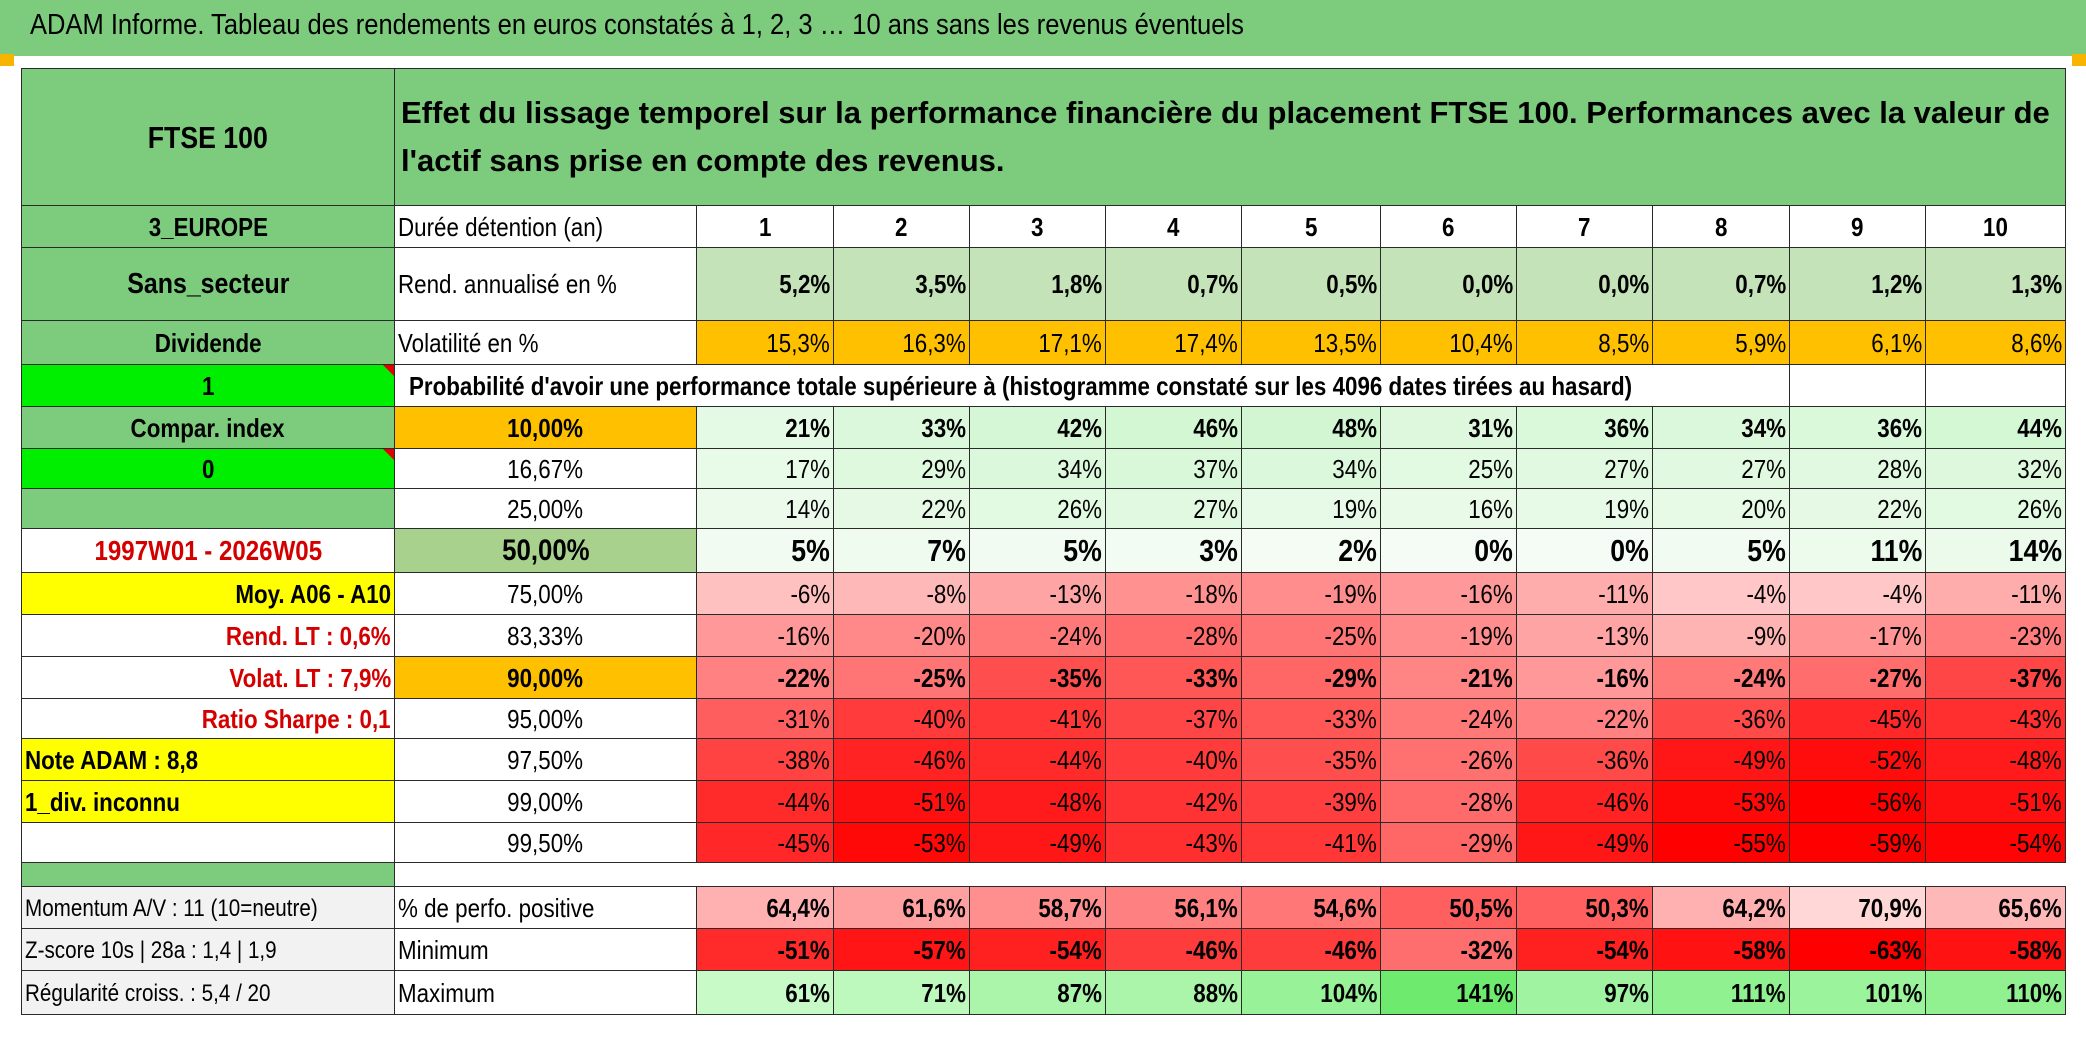 This screenshot has width=2086, height=1044. I want to click on quantile-value-cell: 2%, so click(1311, 550).